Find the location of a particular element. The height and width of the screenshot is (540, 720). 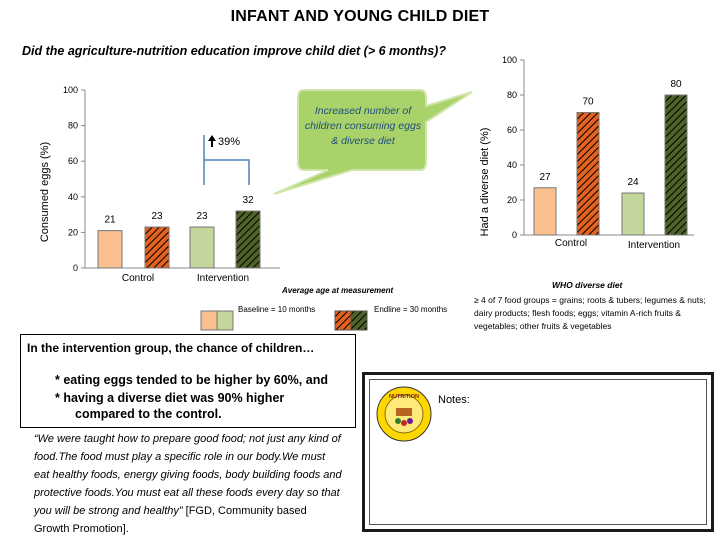

notes-panel: NUTRITION Notes: is located at coordinates (538, 452).